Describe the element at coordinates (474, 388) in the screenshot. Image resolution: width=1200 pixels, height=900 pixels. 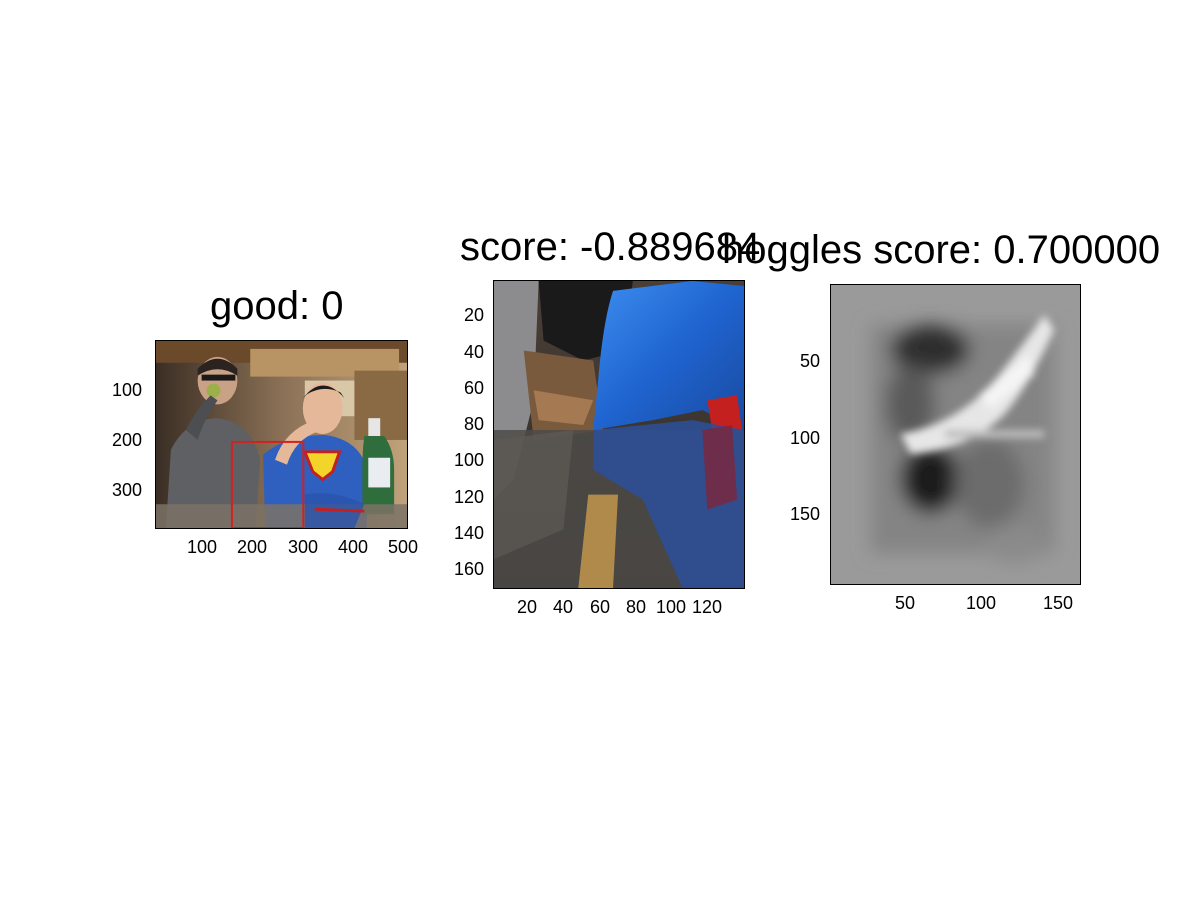
I see `panel2-ytick: 60` at that location.